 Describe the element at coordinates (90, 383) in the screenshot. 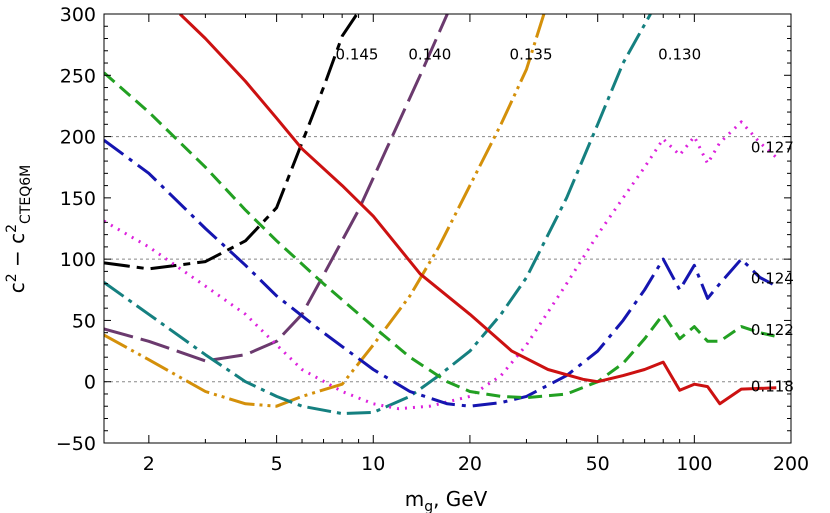

I see `y-tick-label: 0` at that location.